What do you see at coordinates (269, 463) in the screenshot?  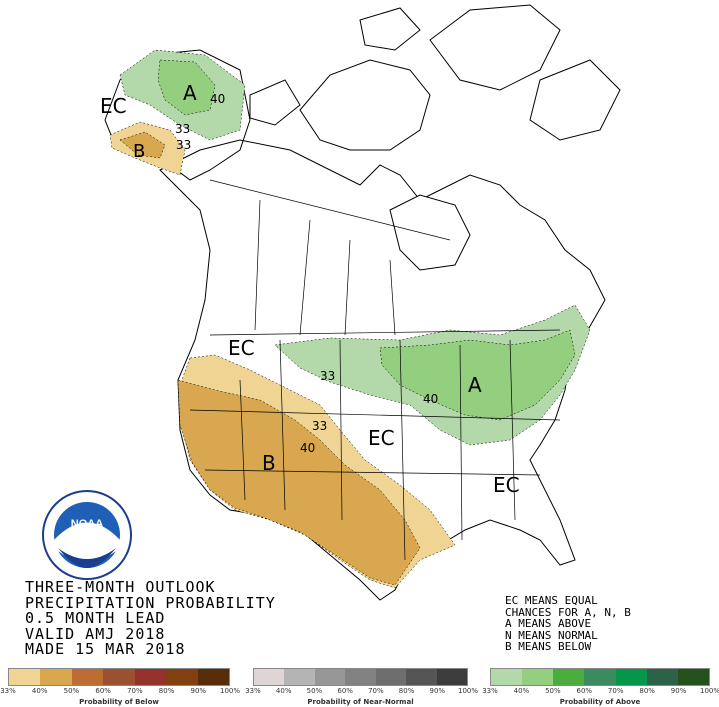 I see `below-sw-label: B` at bounding box center [269, 463].